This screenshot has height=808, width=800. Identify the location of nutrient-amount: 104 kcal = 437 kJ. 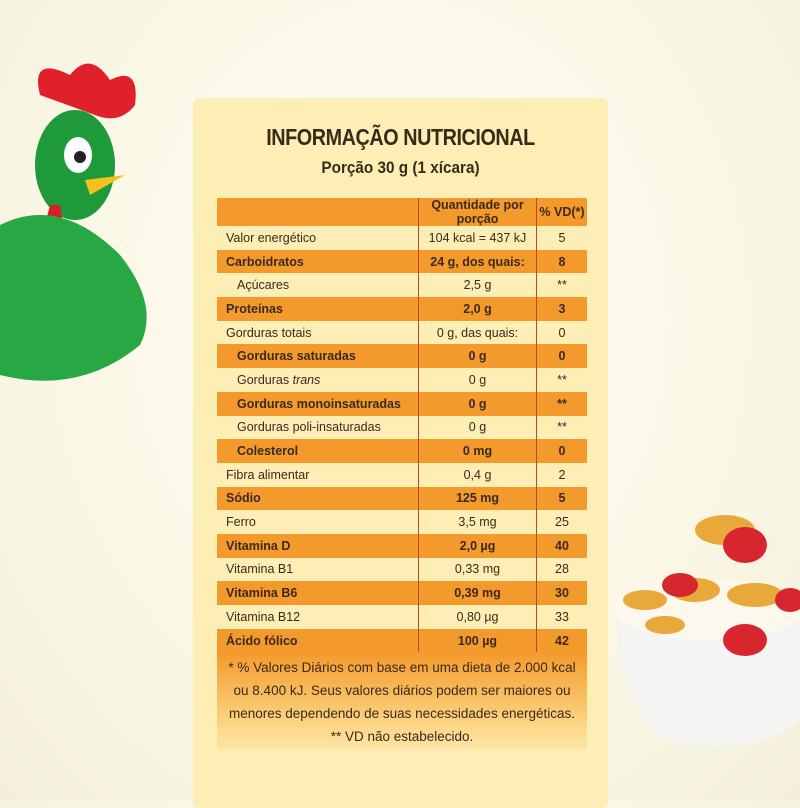
(477, 238).